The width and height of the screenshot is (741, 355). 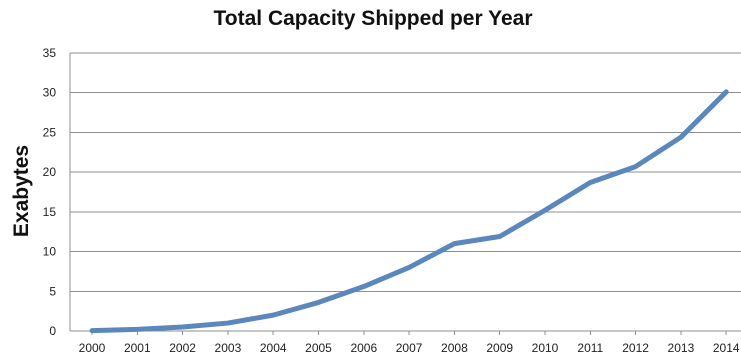 What do you see at coordinates (590, 348) in the screenshot?
I see `x-tick-label: 2011` at bounding box center [590, 348].